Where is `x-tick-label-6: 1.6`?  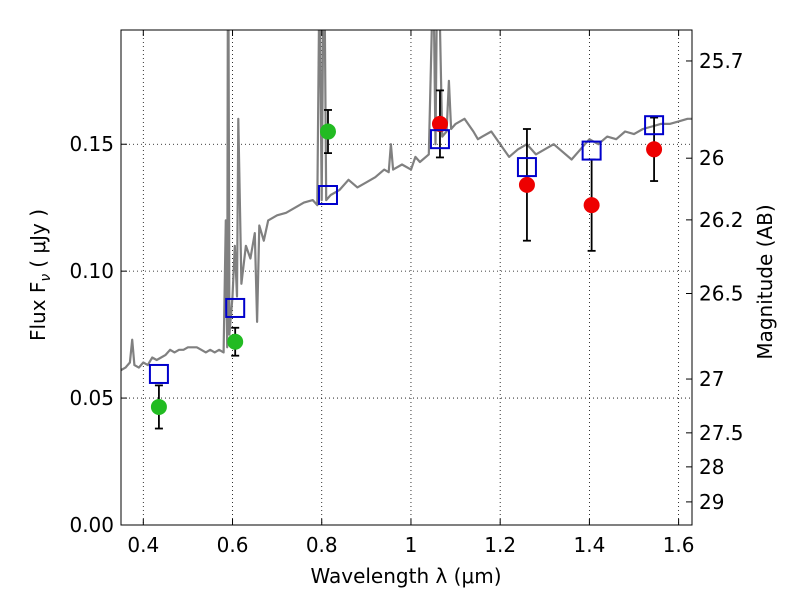 x-tick-label-6: 1.6 is located at coordinates (679, 545).